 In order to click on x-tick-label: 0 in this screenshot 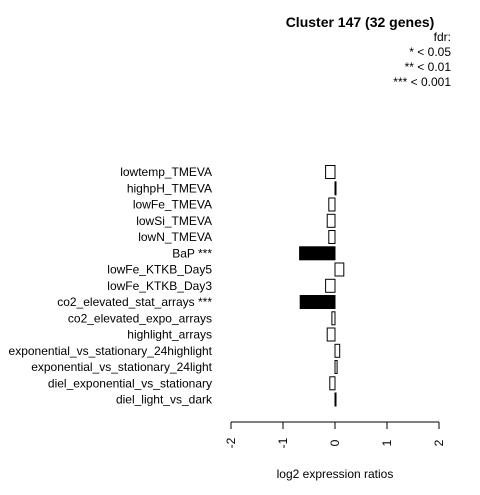, I will do `click(335, 442)`.